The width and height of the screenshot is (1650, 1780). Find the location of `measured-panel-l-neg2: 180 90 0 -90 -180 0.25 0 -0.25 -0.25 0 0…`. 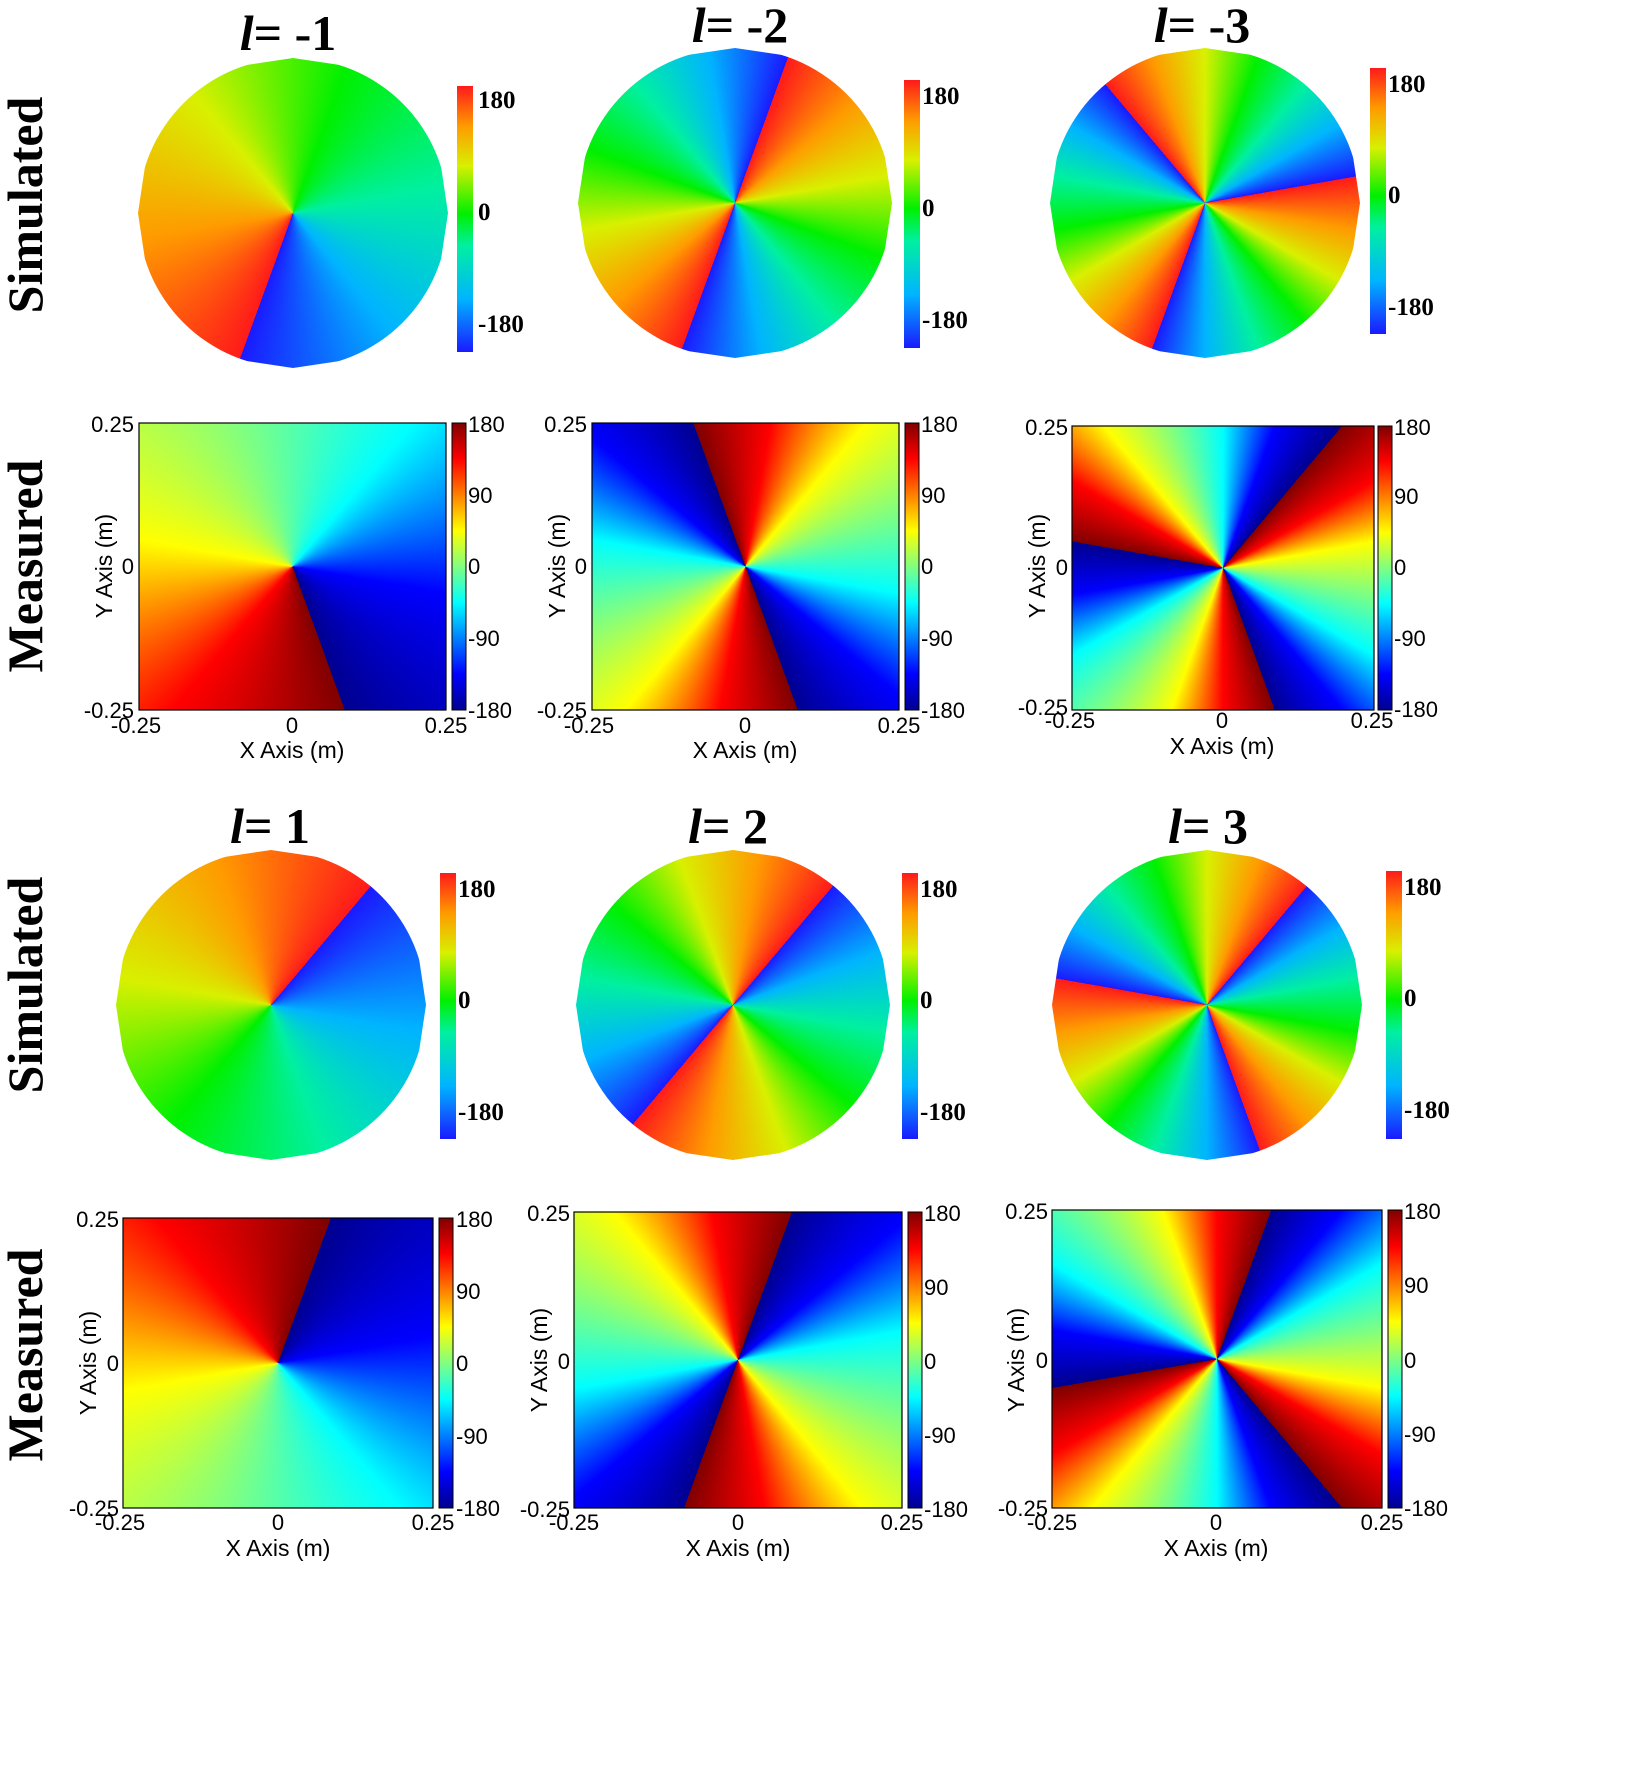

measured-panel-l-neg2: 180 90 0 -90 -180 0.25 0 -0.25 -0.25 0 0… is located at coordinates (751, 587).